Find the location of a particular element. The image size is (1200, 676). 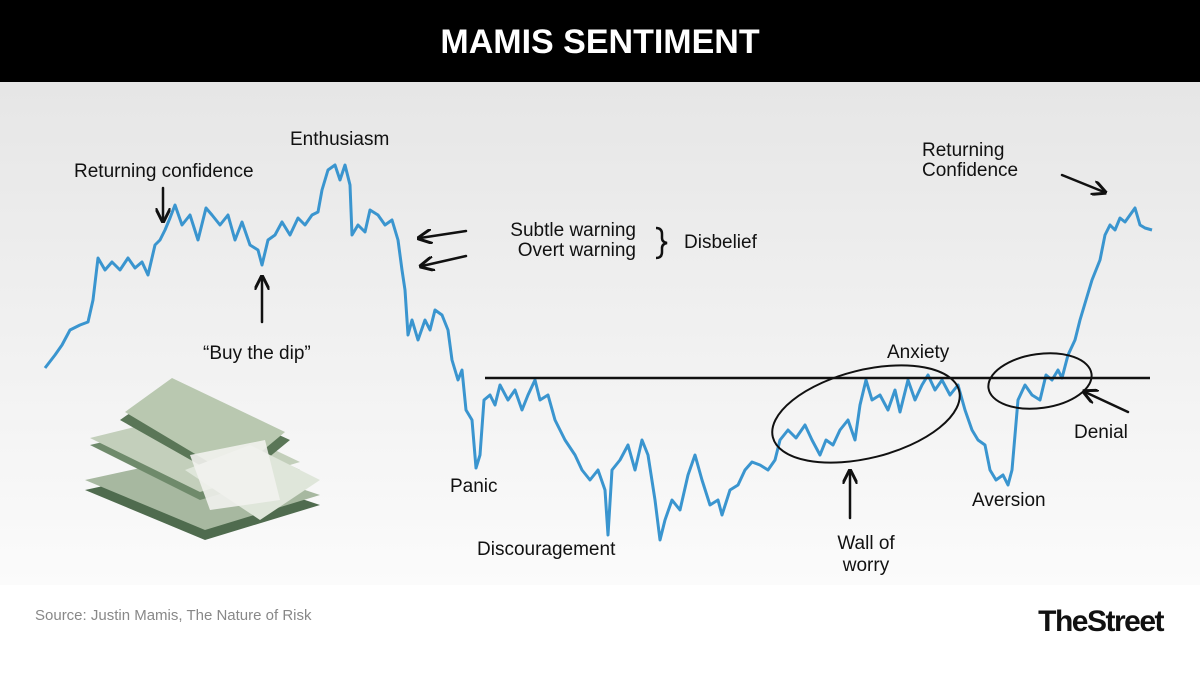

annotation: worry is located at coordinates (866, 565).